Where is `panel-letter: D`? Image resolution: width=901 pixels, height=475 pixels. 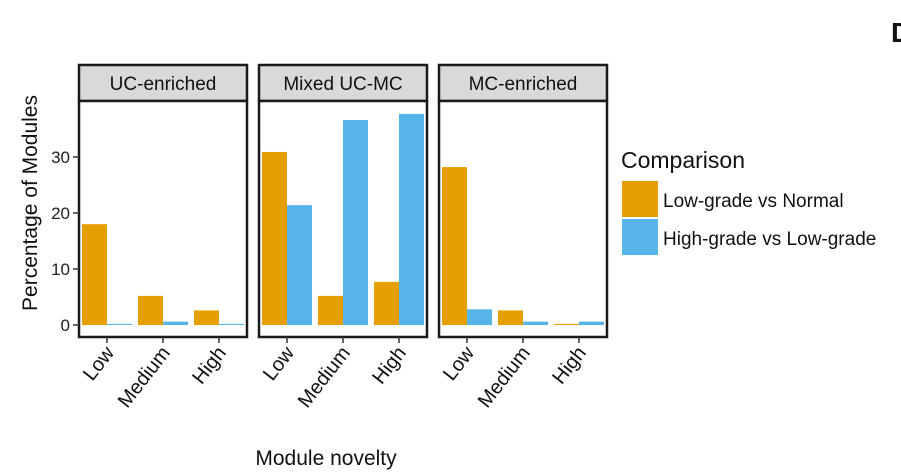 panel-letter: D is located at coordinates (896, 32).